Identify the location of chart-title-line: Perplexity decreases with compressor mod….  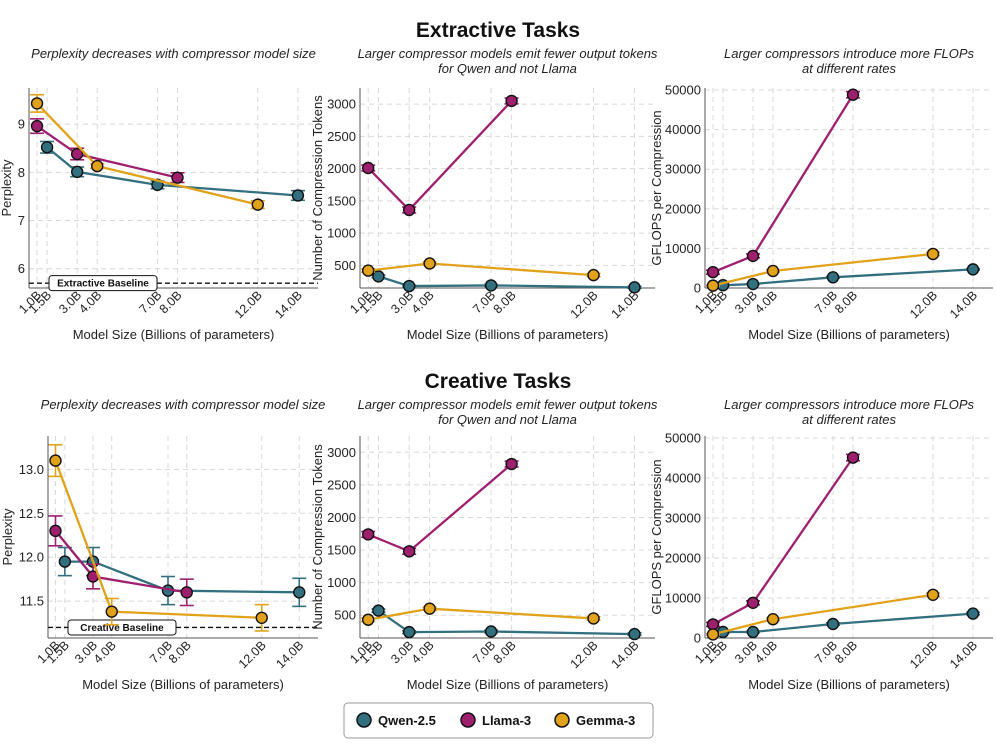
(173, 53).